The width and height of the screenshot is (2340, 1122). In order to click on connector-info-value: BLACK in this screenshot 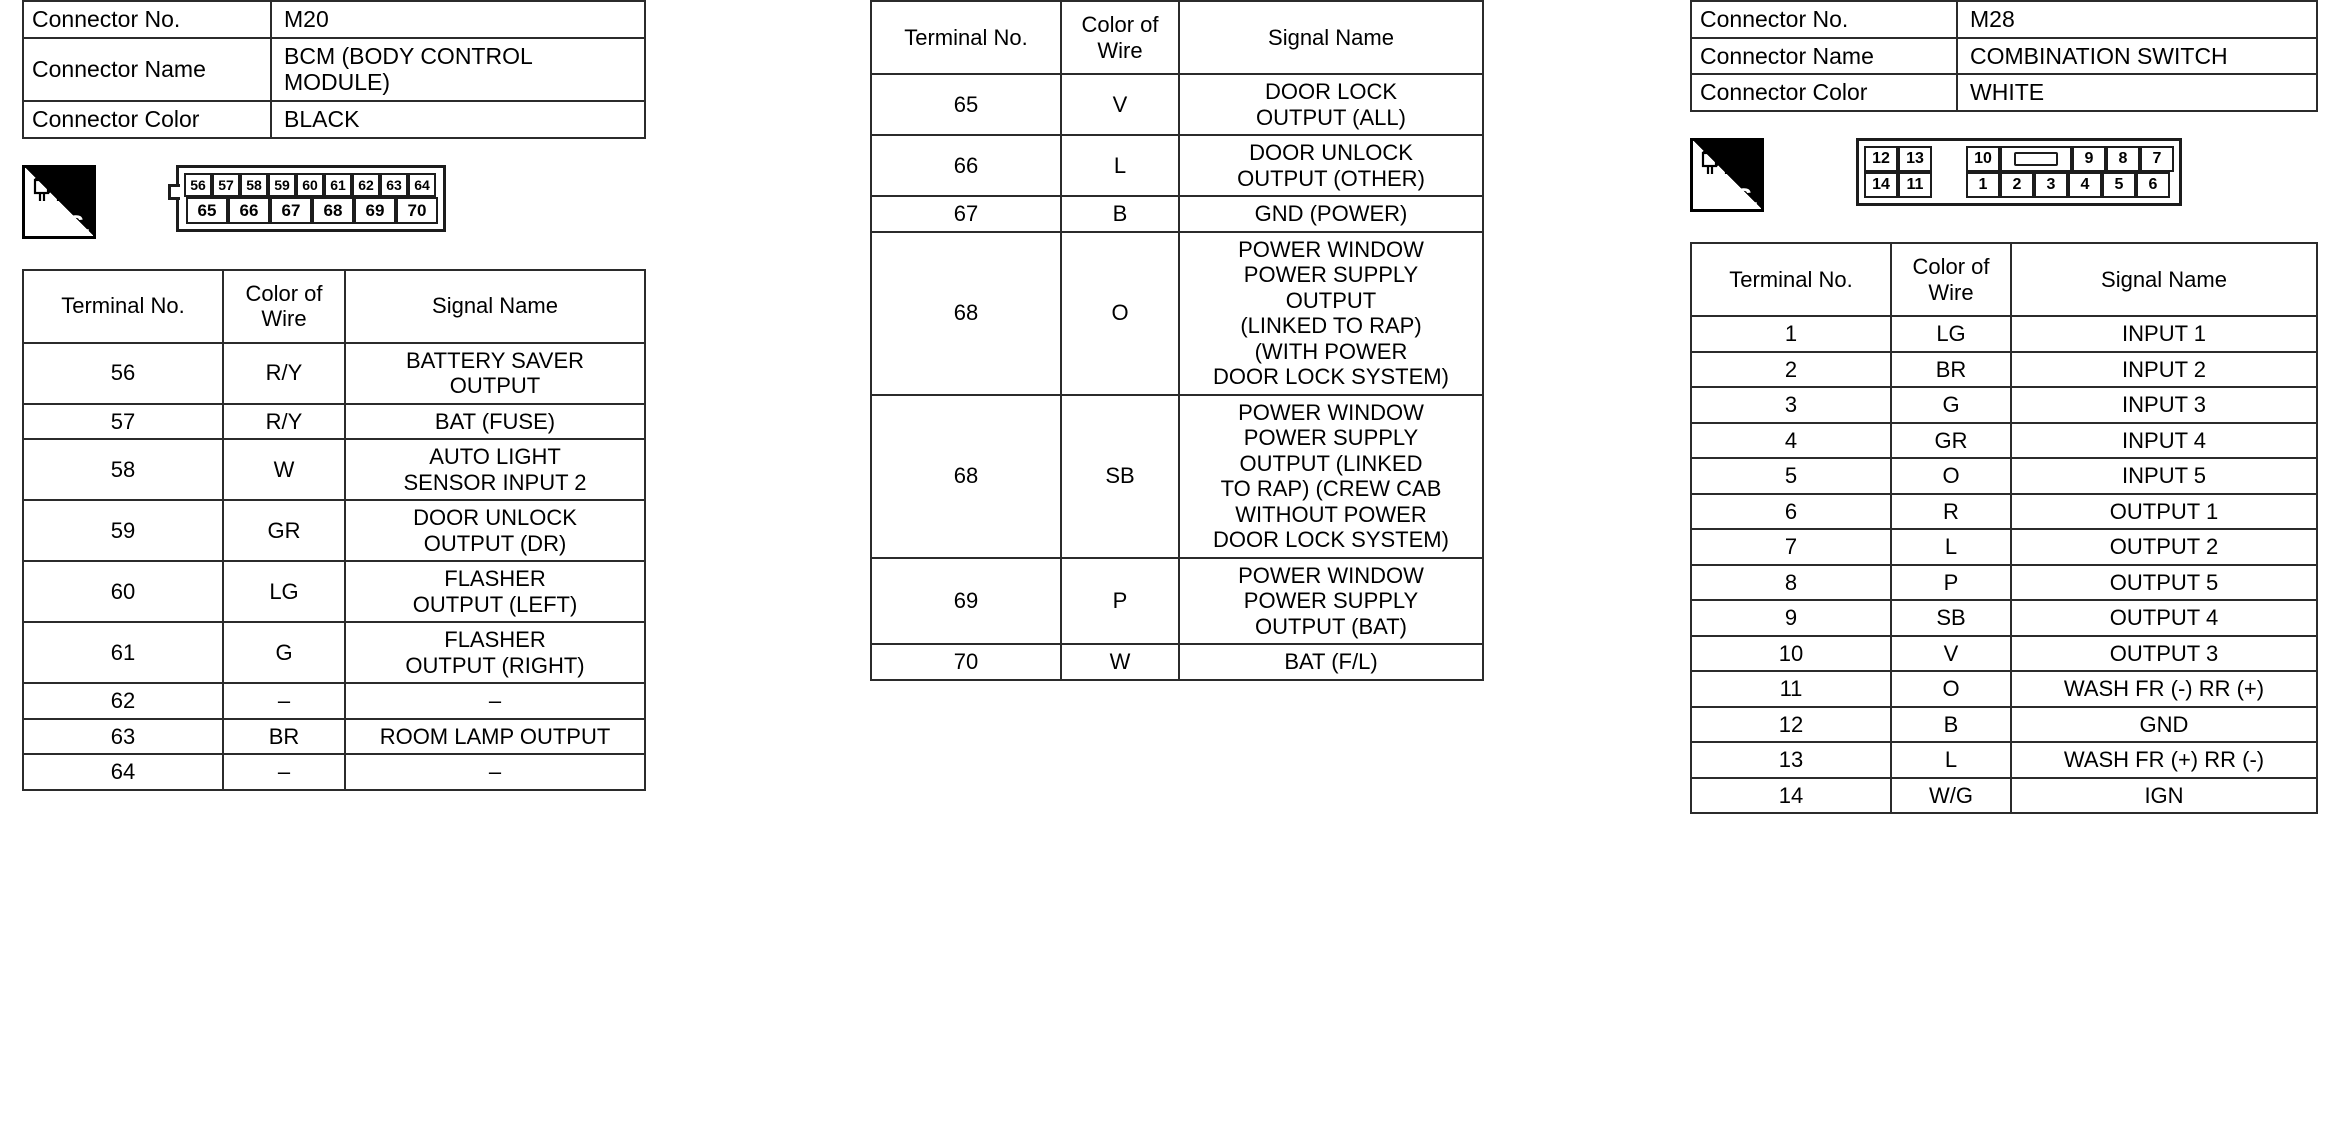, I will do `click(458, 119)`.